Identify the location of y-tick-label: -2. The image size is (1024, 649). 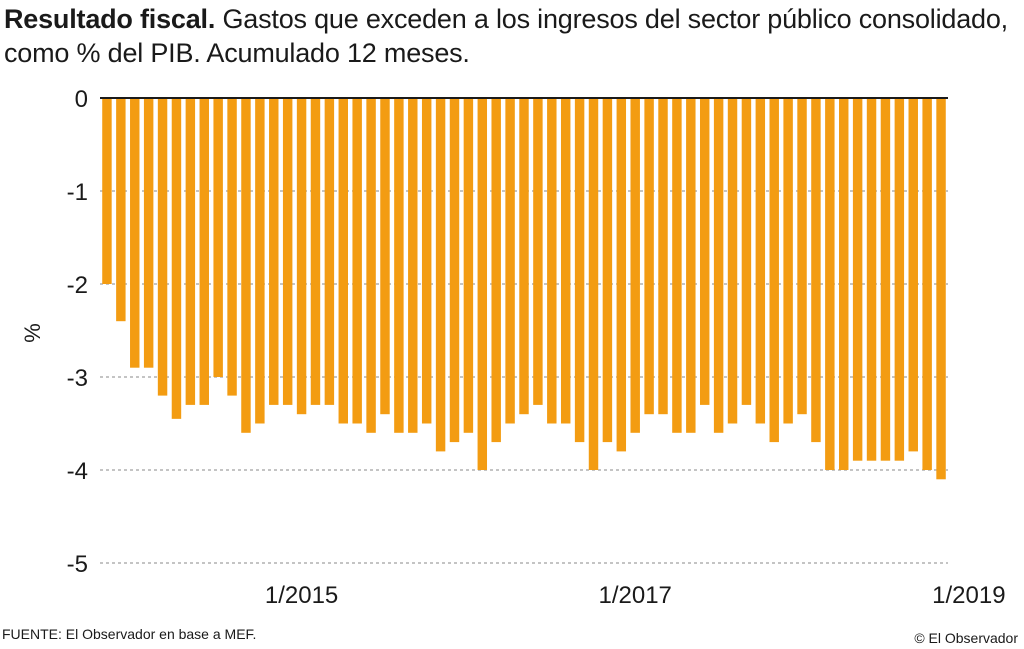
(77, 285).